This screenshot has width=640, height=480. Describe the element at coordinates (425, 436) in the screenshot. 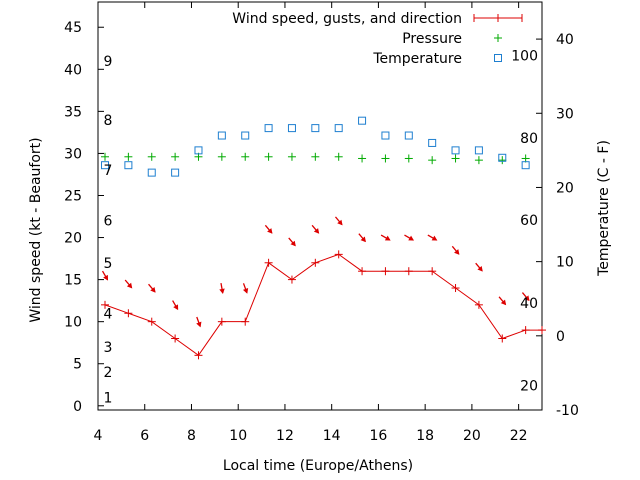

I see `x-tick-label: 18` at that location.